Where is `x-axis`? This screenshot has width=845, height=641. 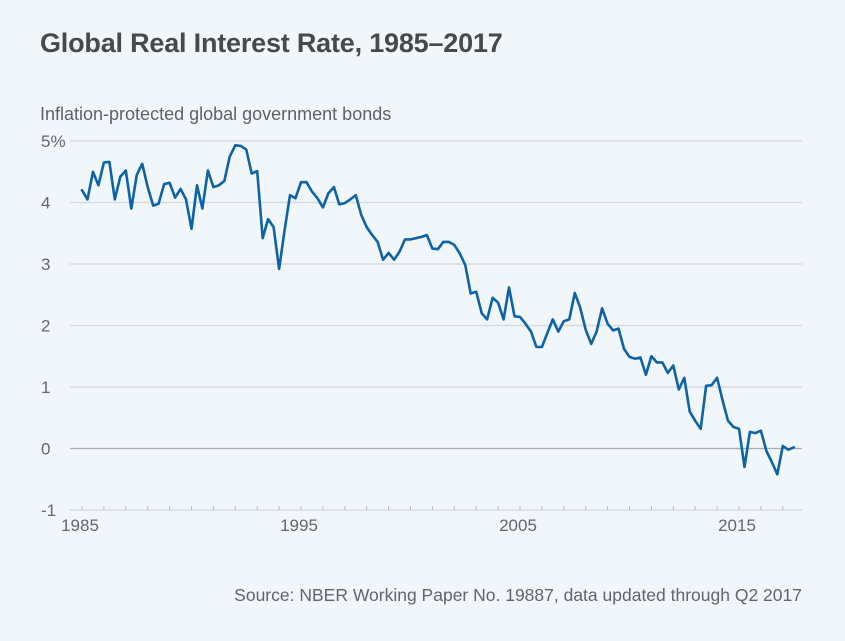 x-axis is located at coordinates (436, 508).